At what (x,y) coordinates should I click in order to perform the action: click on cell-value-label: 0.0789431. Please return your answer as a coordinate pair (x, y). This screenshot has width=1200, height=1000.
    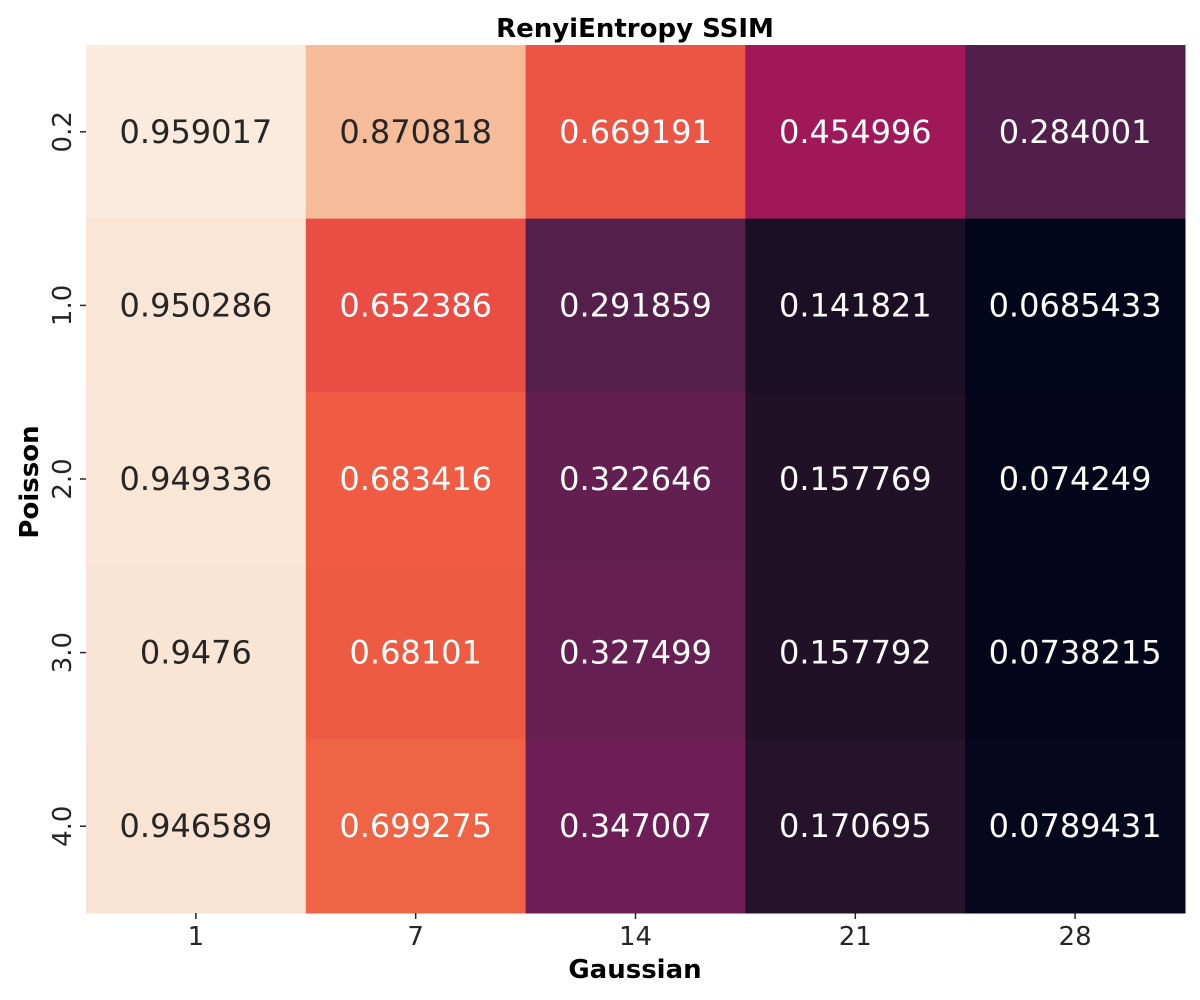
    Looking at the image, I should click on (1075, 826).